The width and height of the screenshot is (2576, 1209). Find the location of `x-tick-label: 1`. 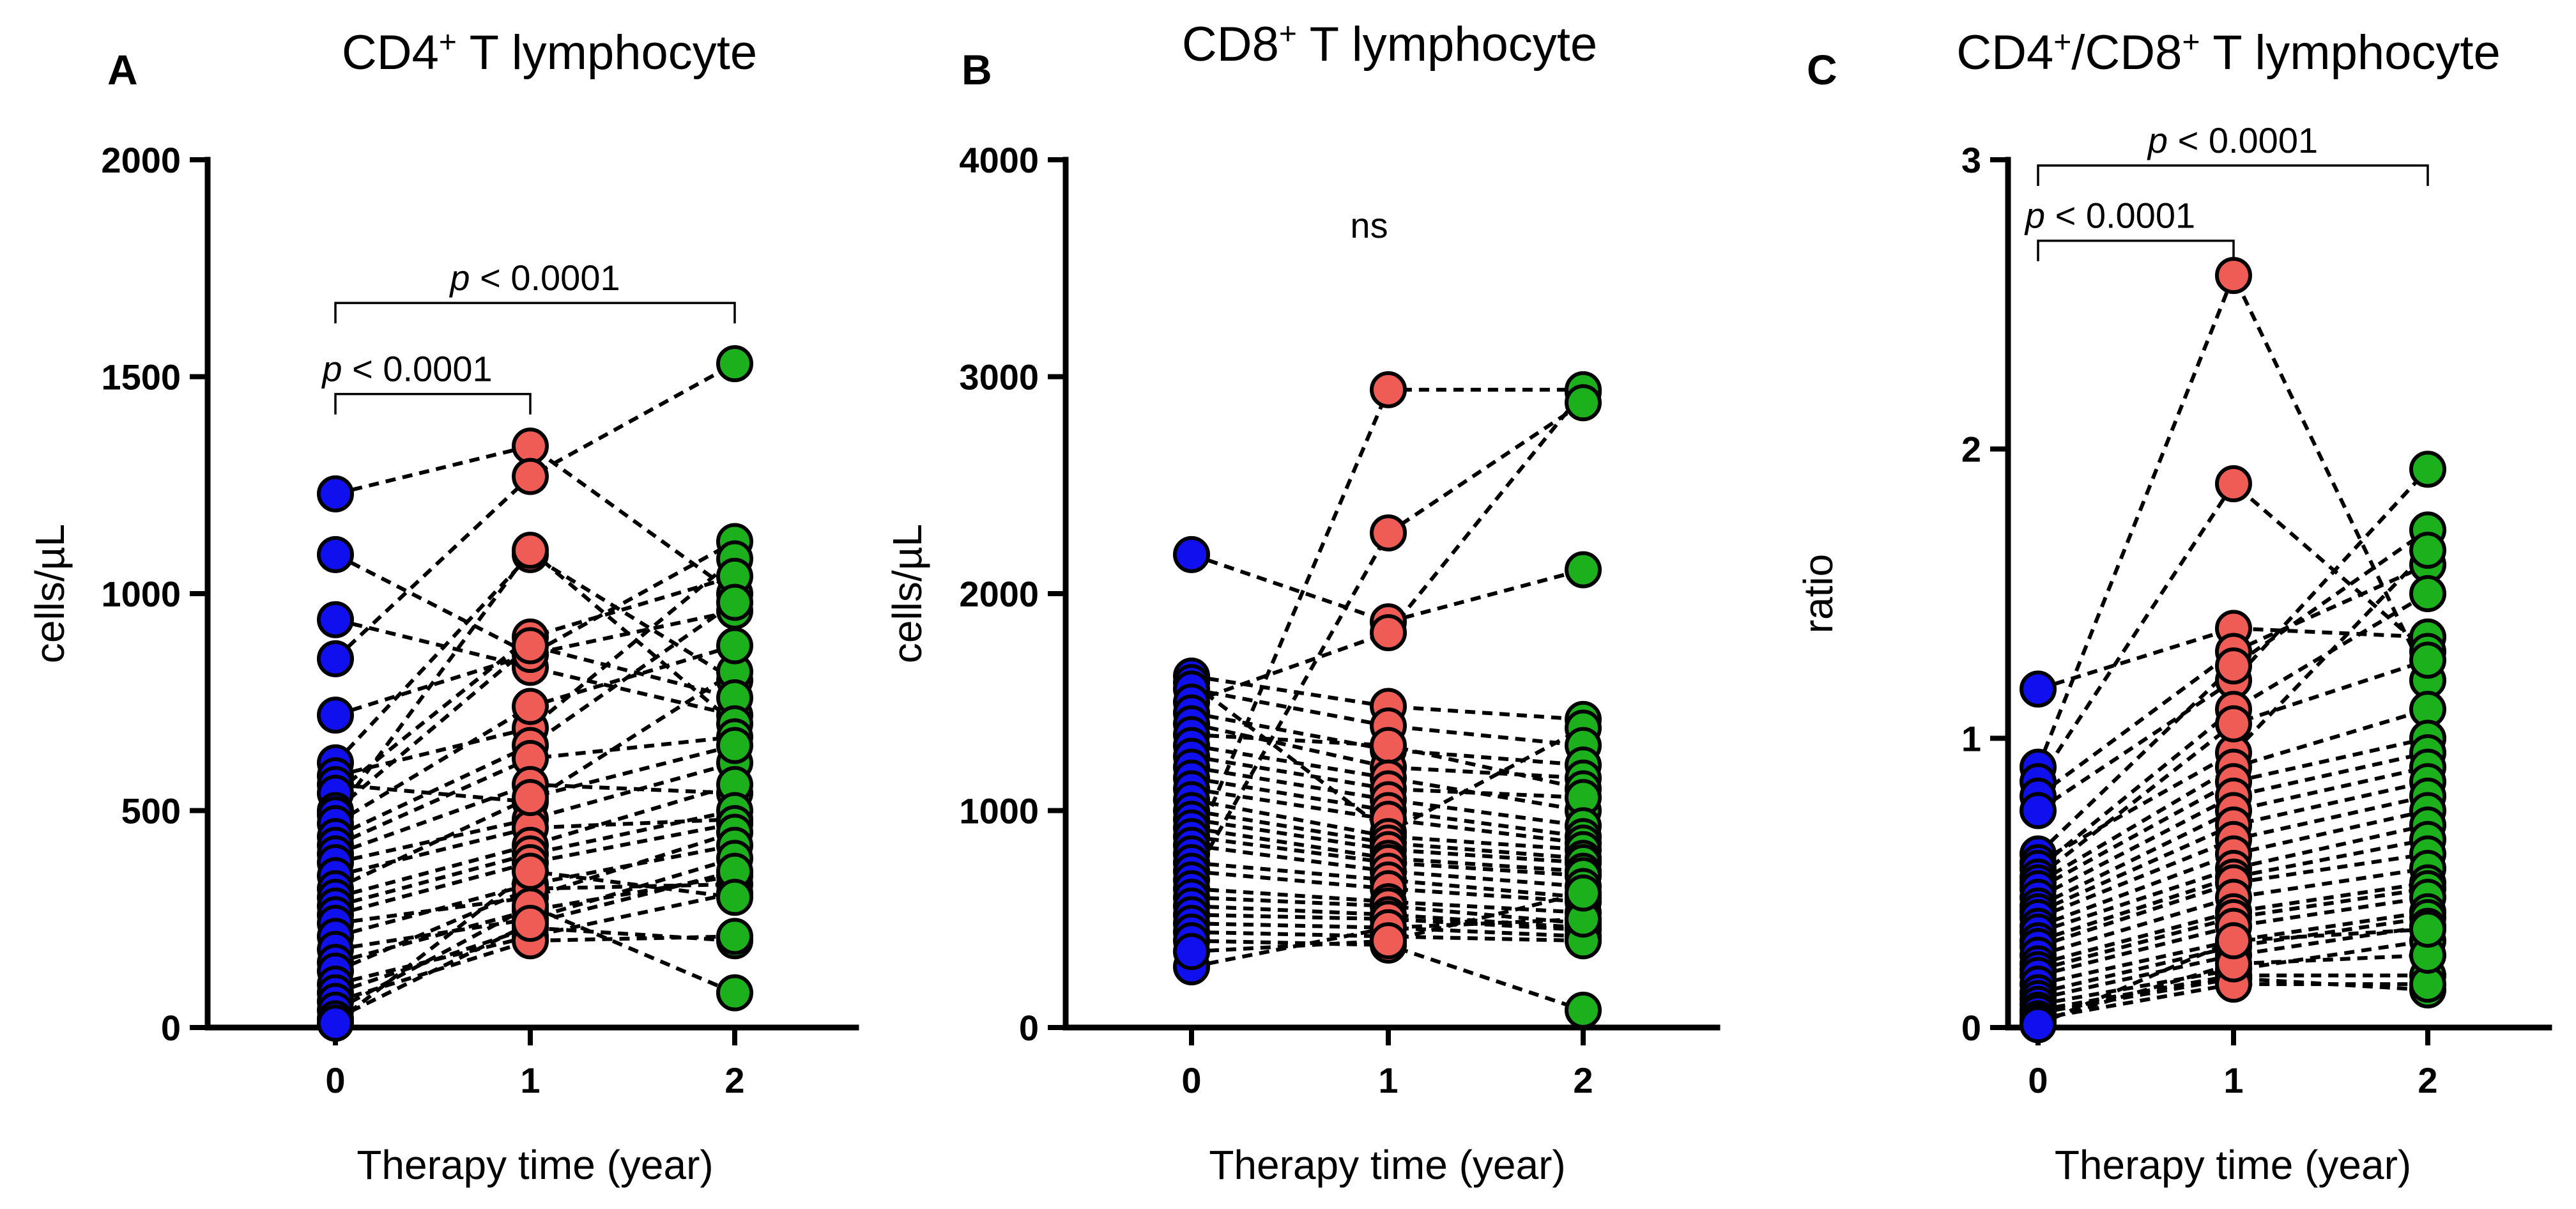

x-tick-label: 1 is located at coordinates (530, 1080).